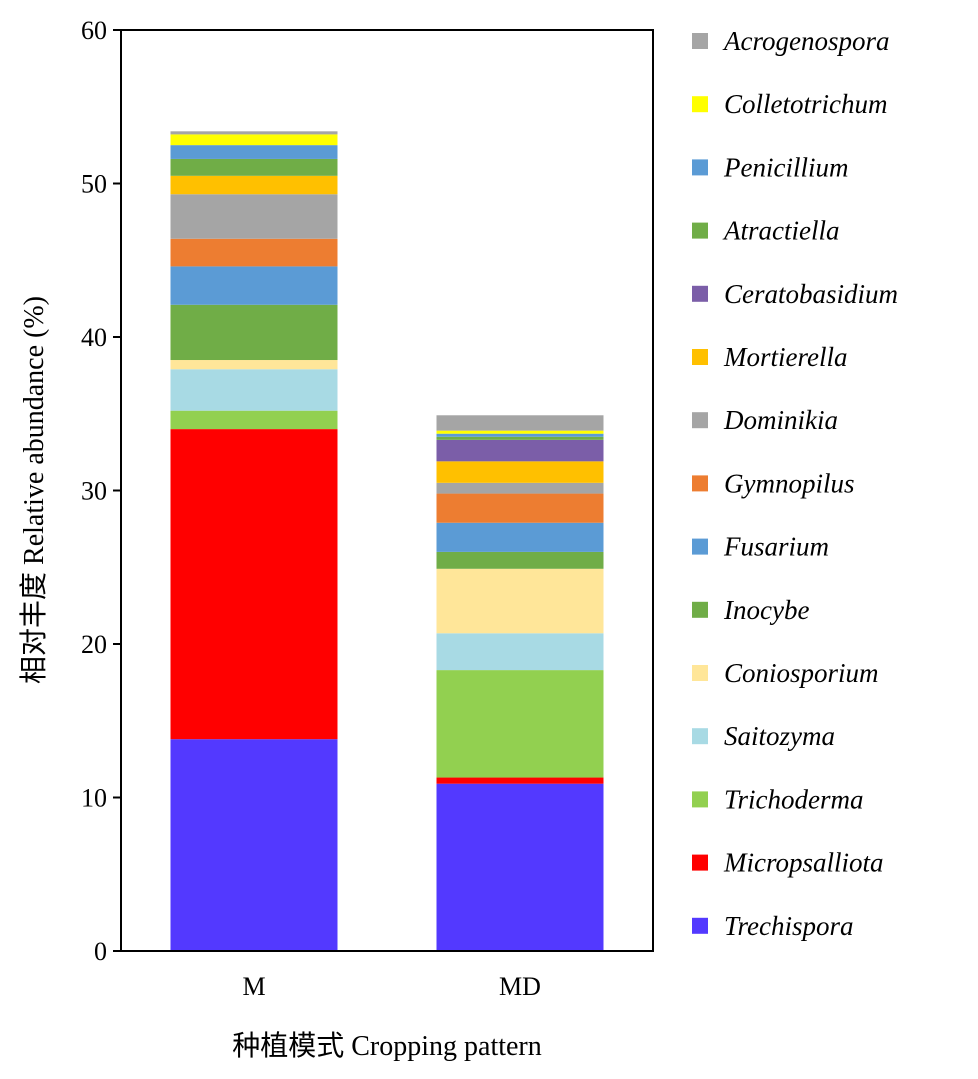 The image size is (978, 1079). I want to click on bar-segment-m-inocybe, so click(254, 332).